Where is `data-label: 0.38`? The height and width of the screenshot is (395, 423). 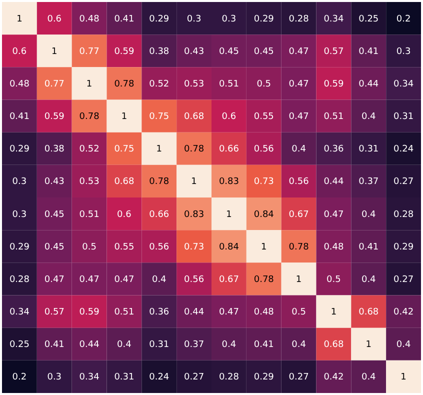 data-label: 0.38 is located at coordinates (159, 51).